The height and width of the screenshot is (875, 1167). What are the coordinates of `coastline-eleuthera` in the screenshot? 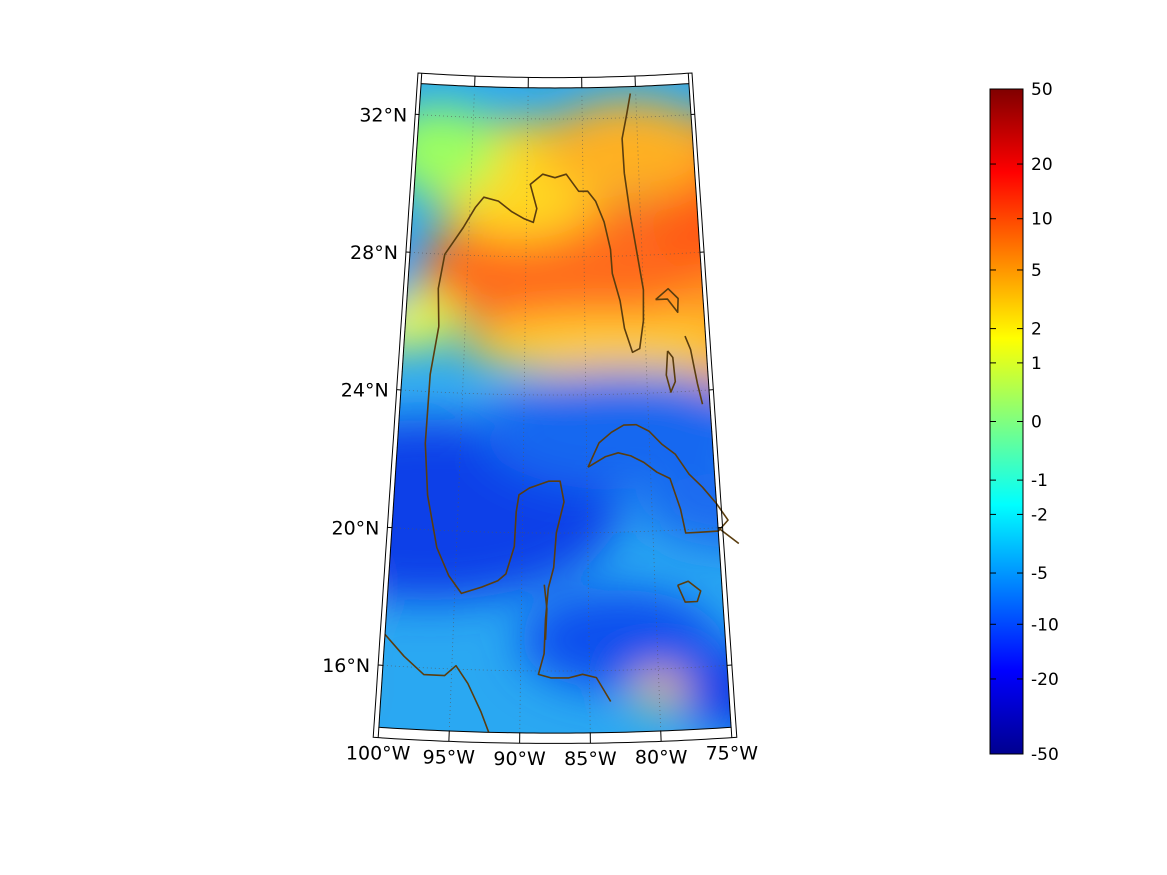 It's located at (694, 370).